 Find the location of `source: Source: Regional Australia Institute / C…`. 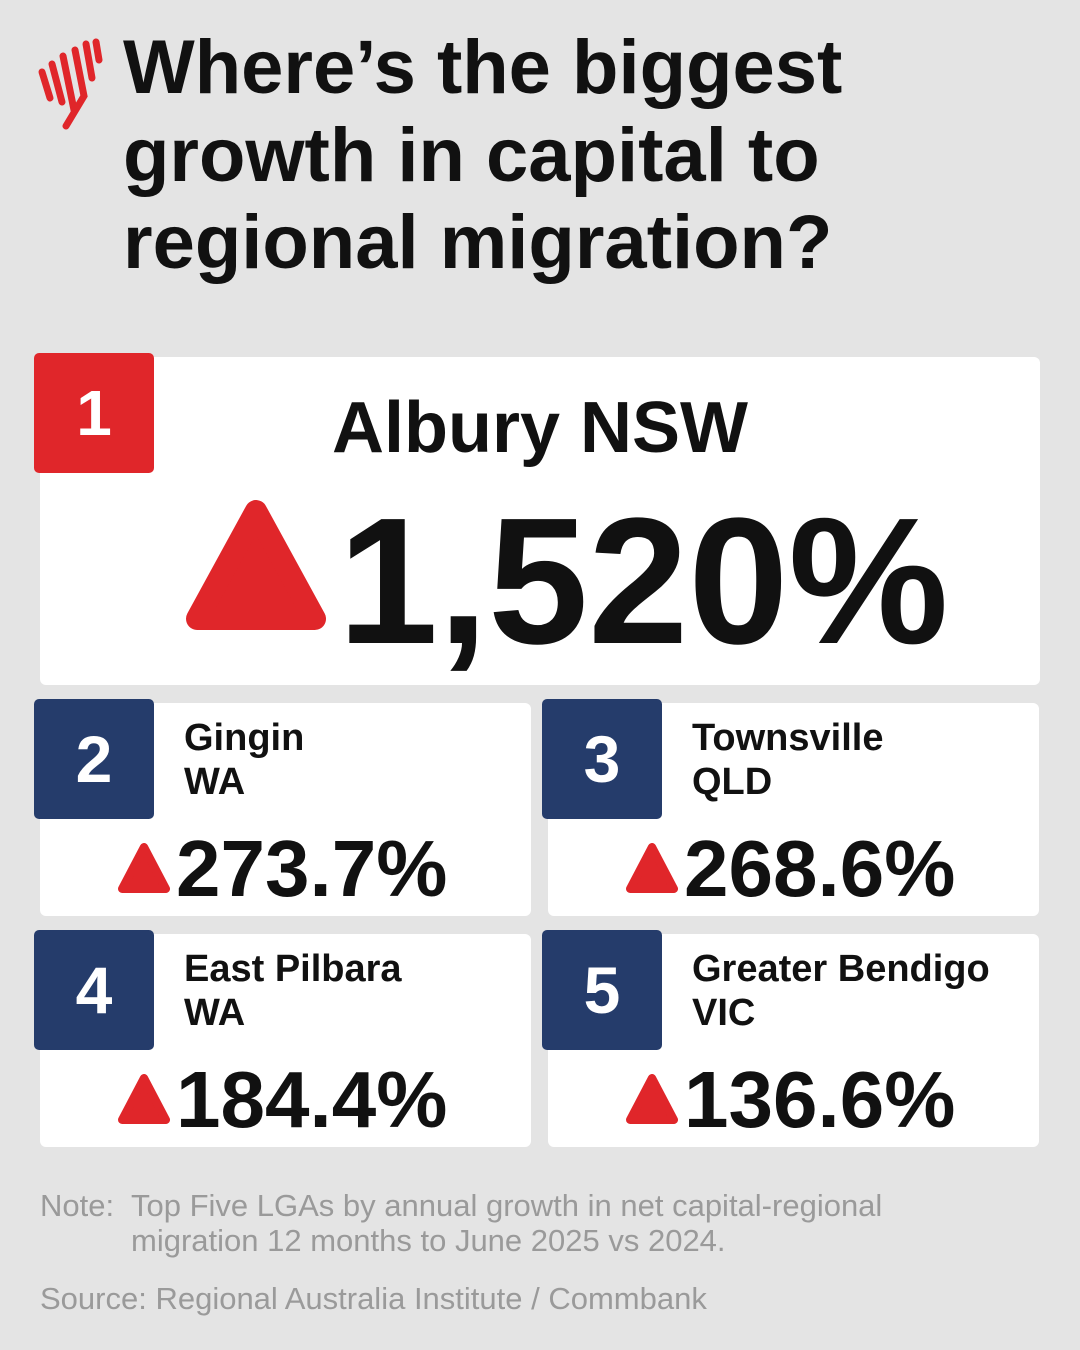

source: Source: Regional Australia Institute / C… is located at coordinates (373, 1298).